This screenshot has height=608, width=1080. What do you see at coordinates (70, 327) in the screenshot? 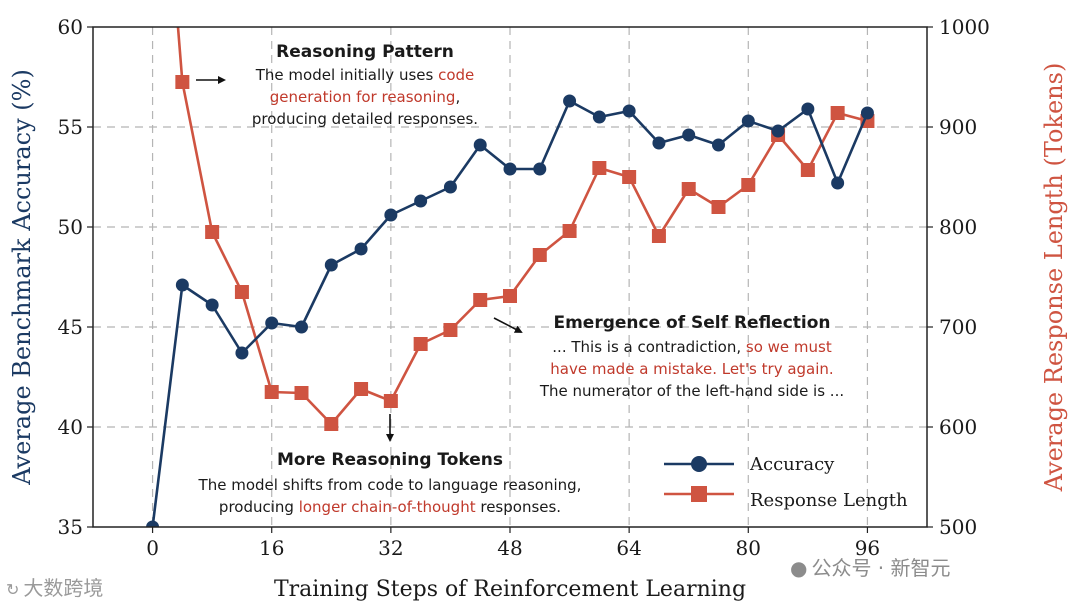
I see `y-tick-label-left: 45` at bounding box center [70, 327].